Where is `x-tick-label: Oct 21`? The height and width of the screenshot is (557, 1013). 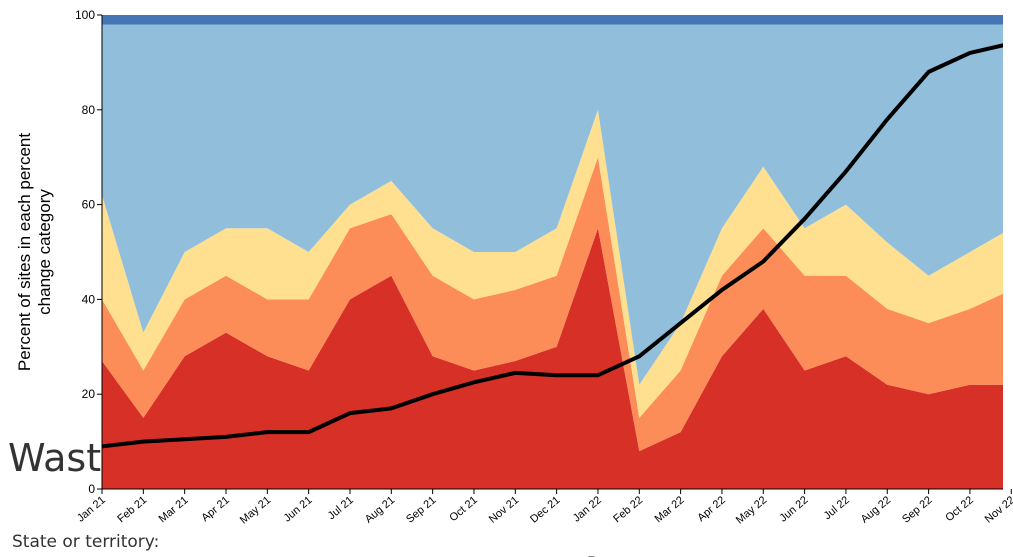
x-tick-label: Oct 21 is located at coordinates (463, 509).